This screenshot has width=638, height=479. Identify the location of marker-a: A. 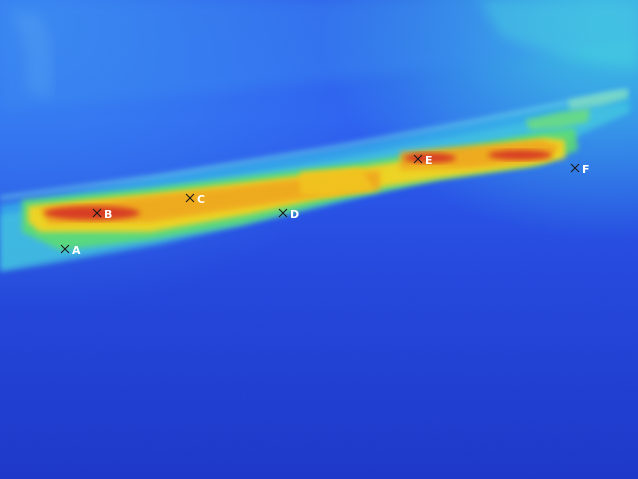
(70, 250).